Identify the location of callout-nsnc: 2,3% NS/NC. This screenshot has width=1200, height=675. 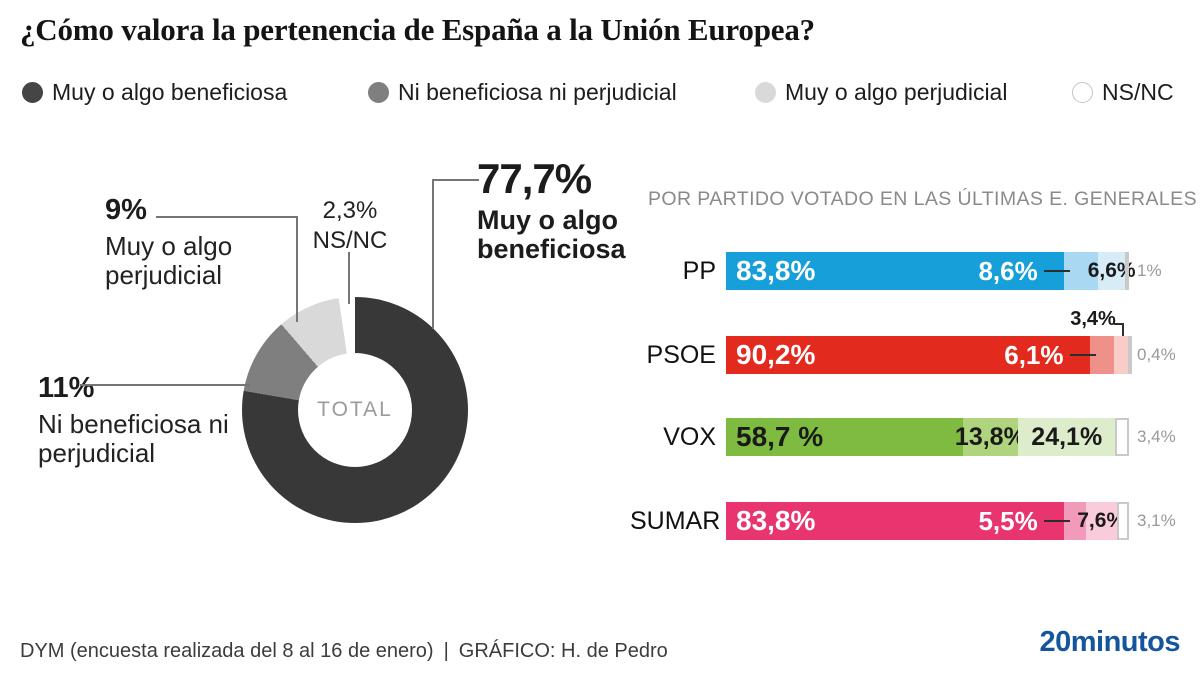
(350, 226).